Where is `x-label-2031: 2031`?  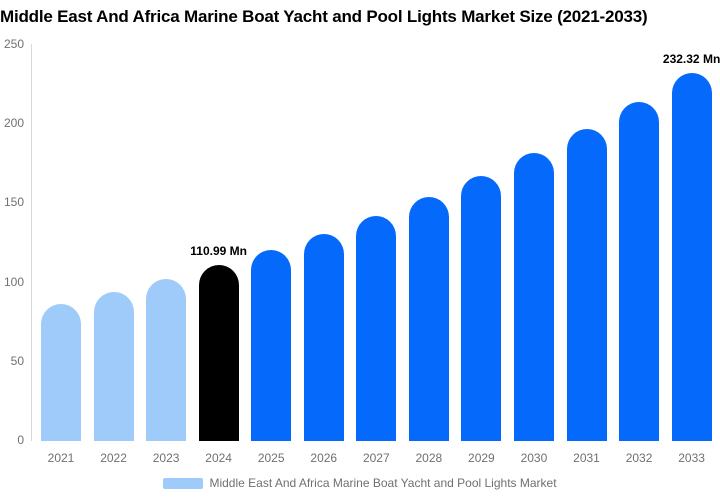
x-label-2031: 2031 is located at coordinates (586, 458).